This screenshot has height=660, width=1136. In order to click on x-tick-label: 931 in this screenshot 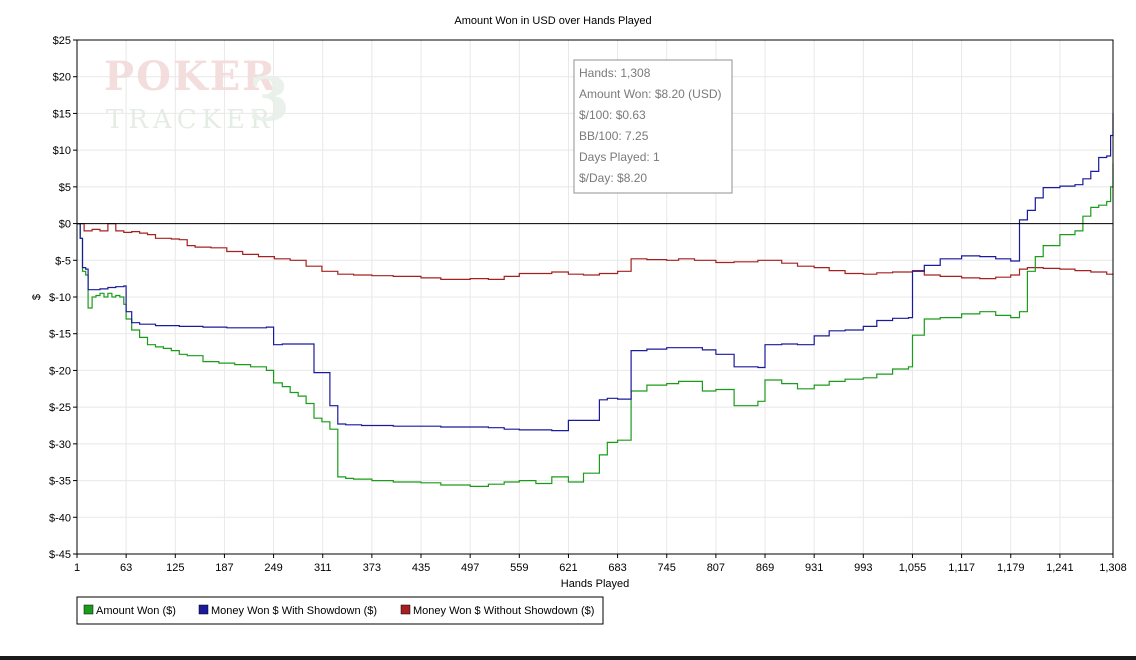, I will do `click(814, 568)`.